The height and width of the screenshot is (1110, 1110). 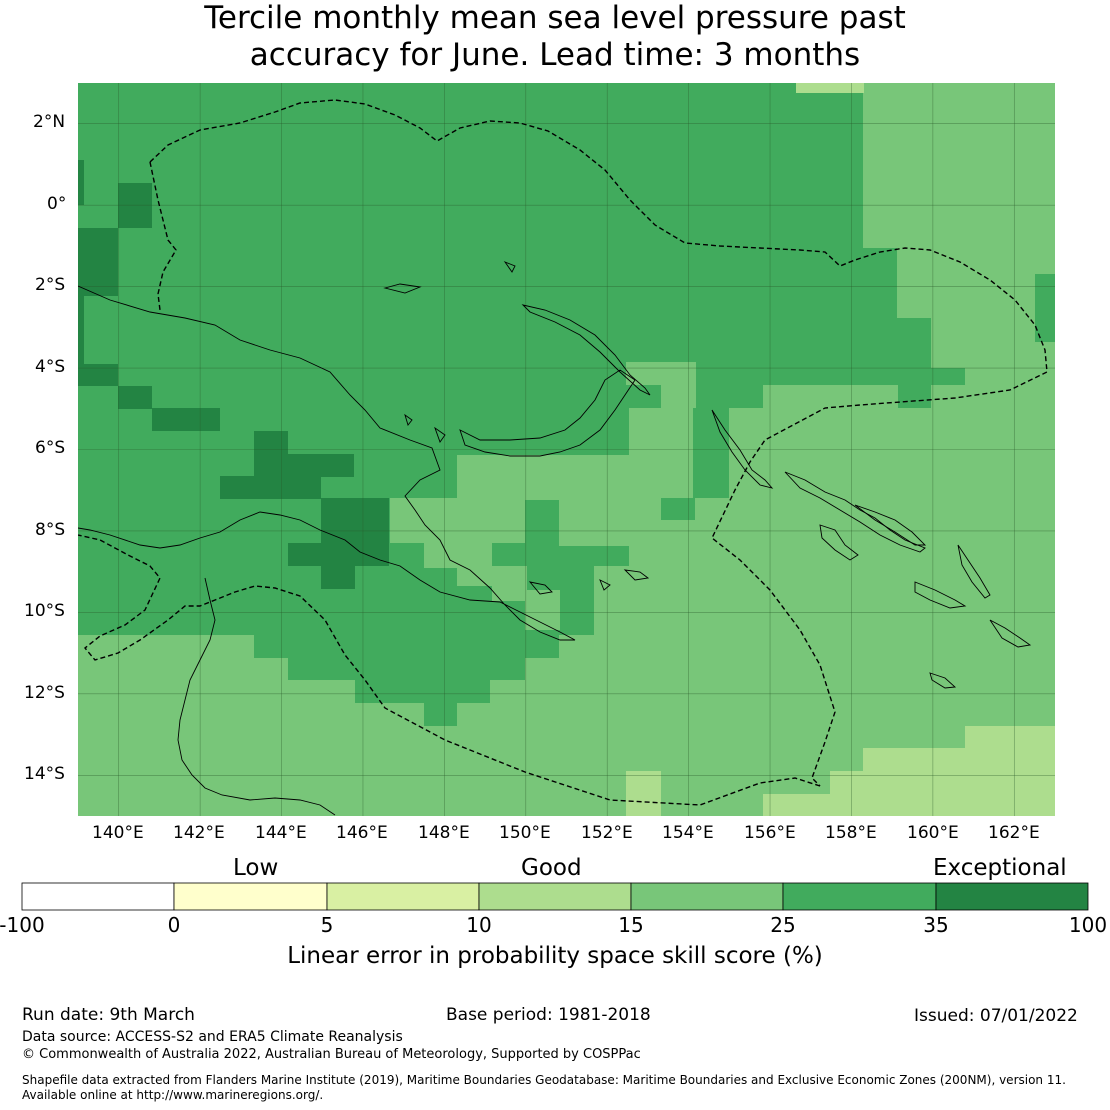 I want to click on y-tick-8S: 8°S, so click(x=50, y=530).